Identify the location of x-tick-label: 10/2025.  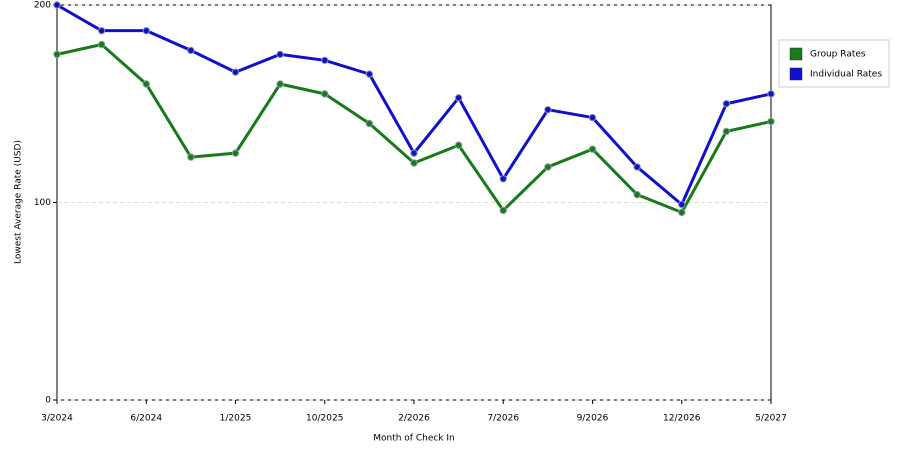
(324, 419).